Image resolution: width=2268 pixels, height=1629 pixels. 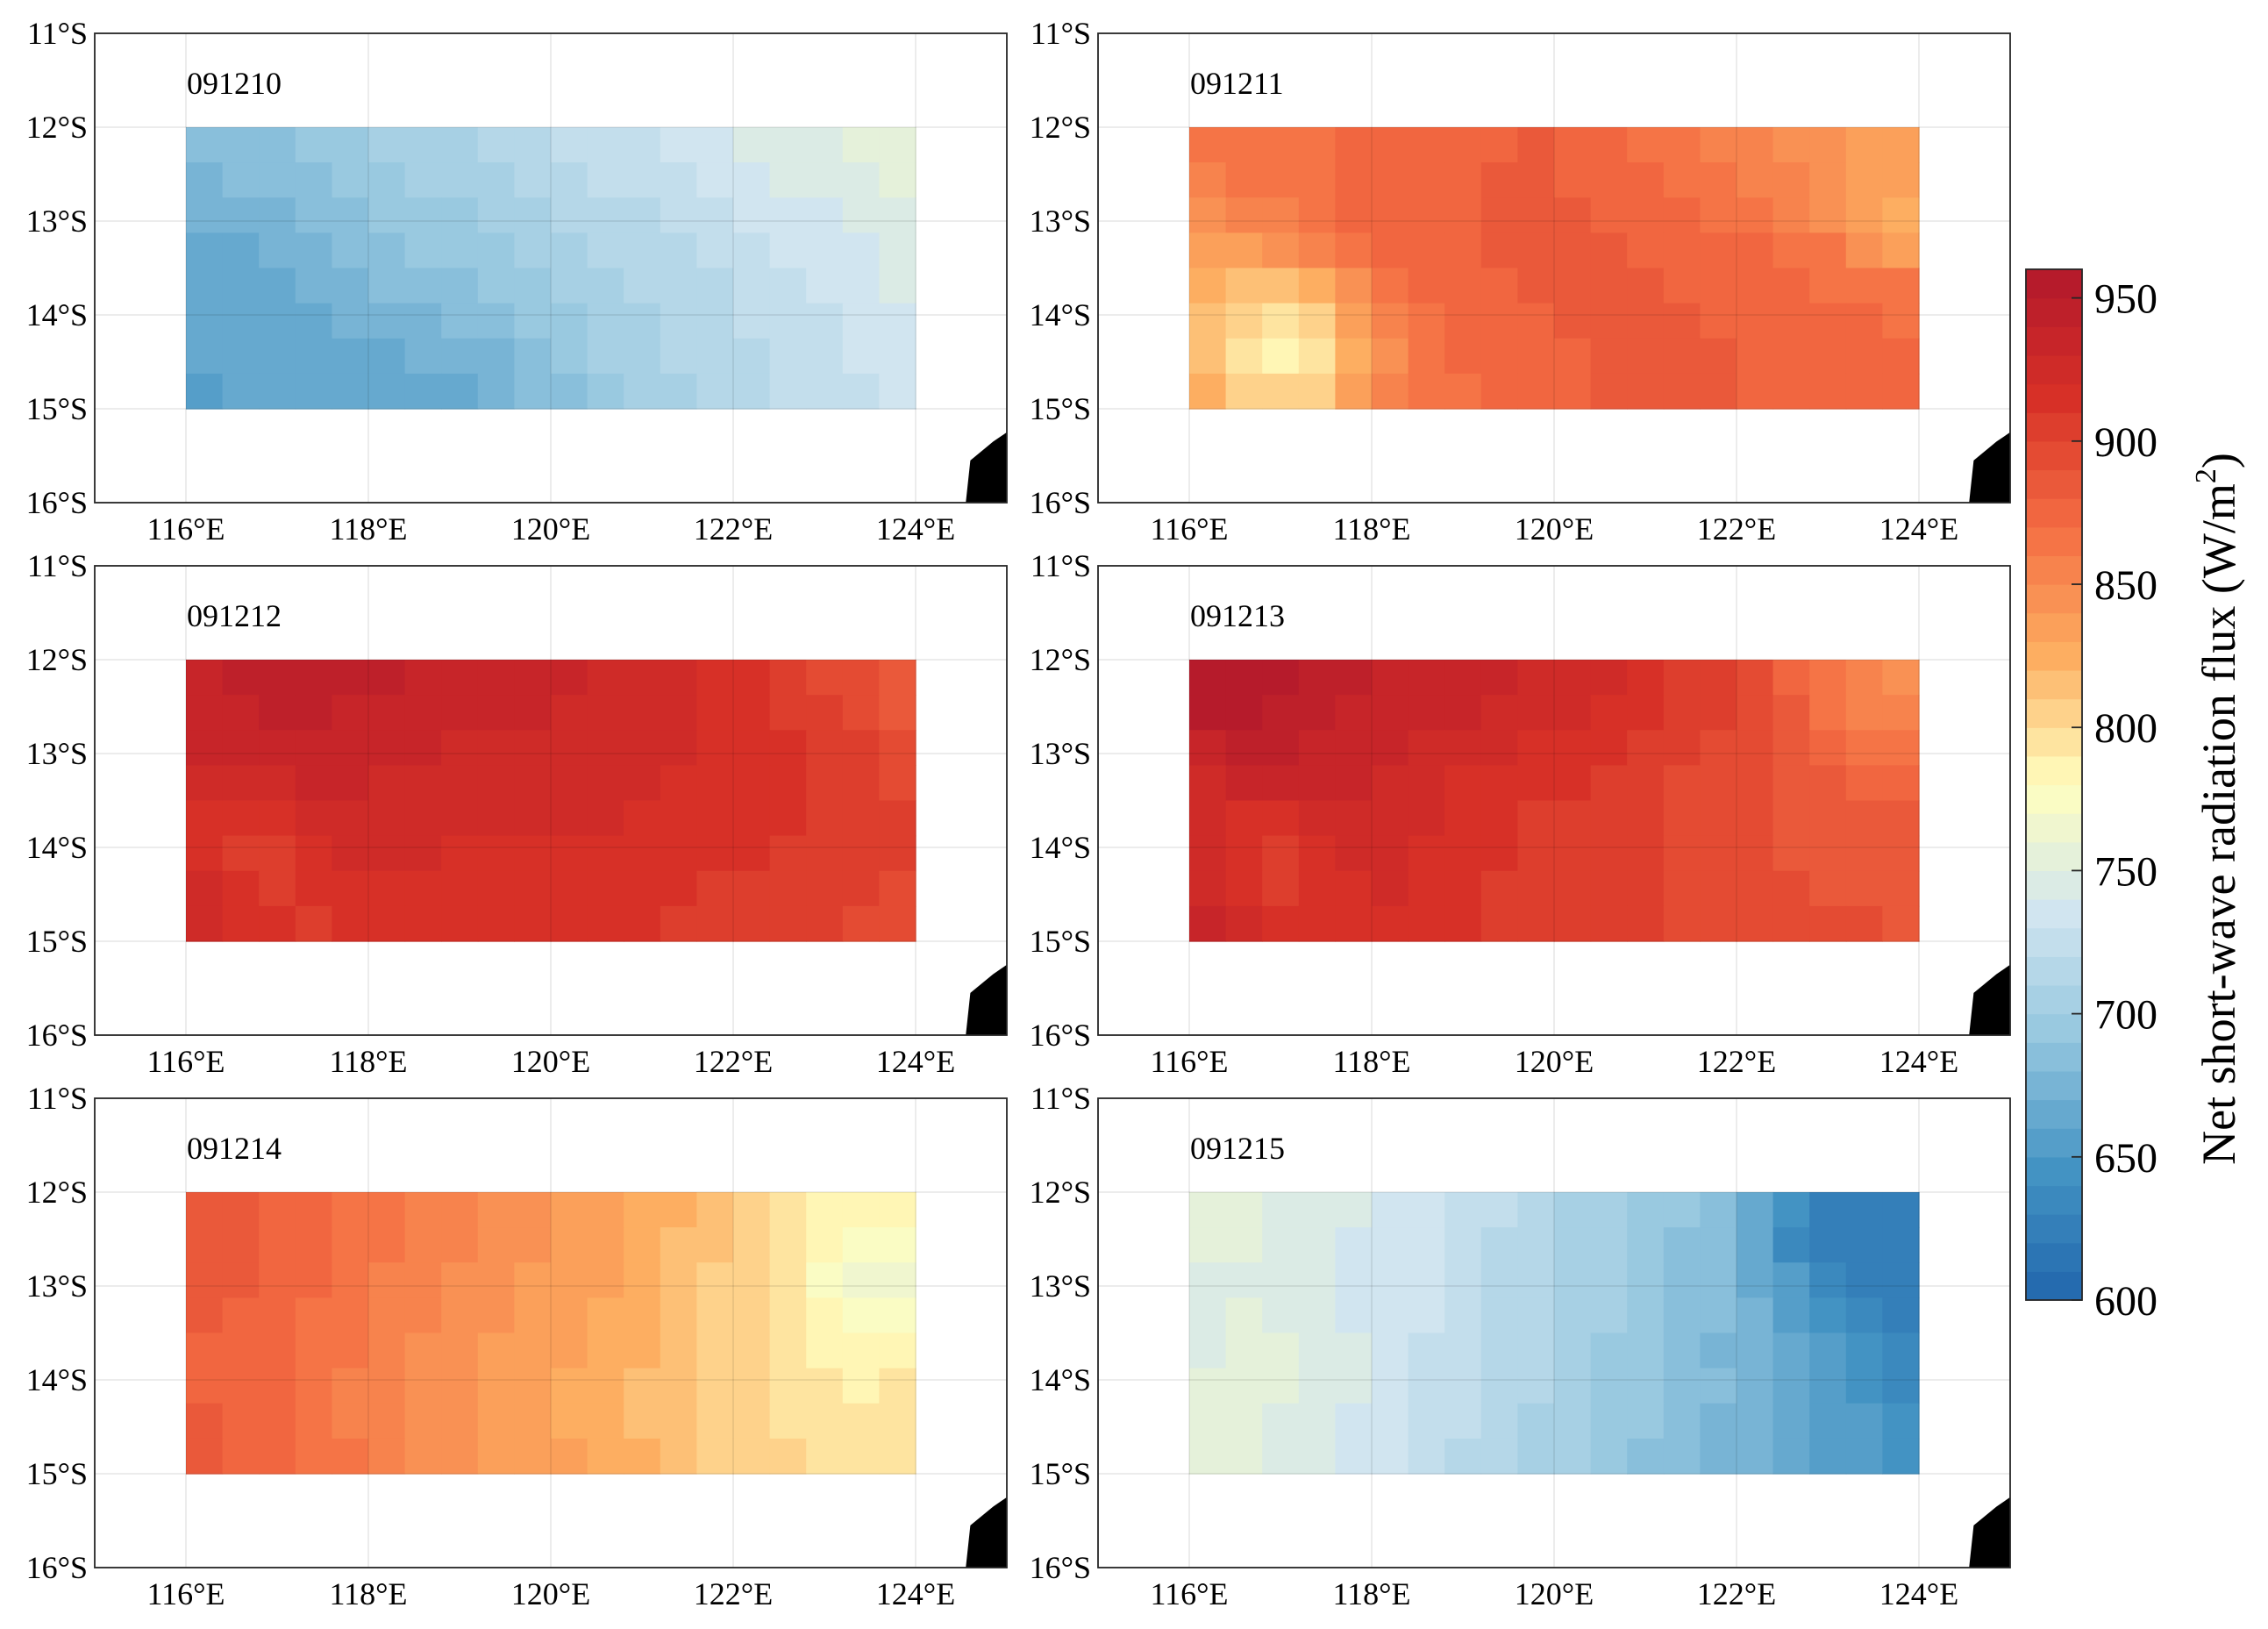 What do you see at coordinates (1736, 529) in the screenshot?
I see `x-tick-label: 122°E` at bounding box center [1736, 529].